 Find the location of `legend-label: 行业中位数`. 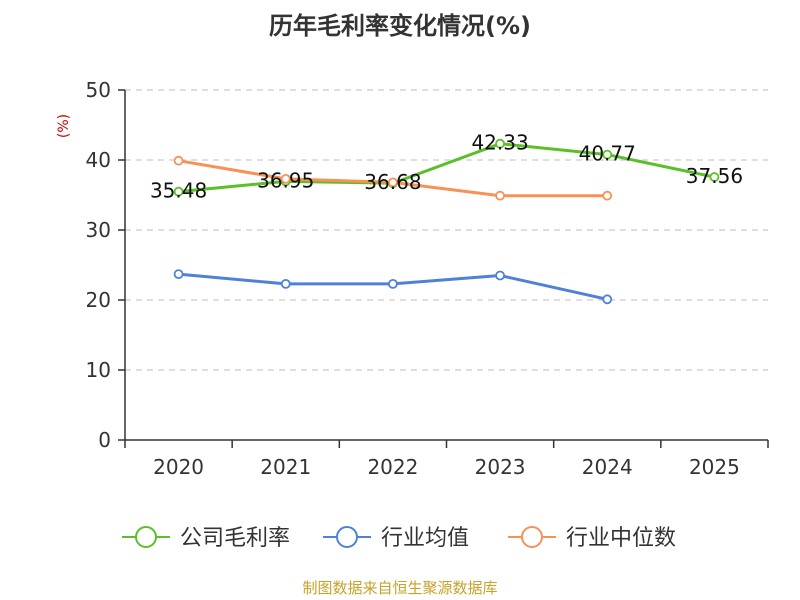

legend-label: 行业中位数 is located at coordinates (621, 538).